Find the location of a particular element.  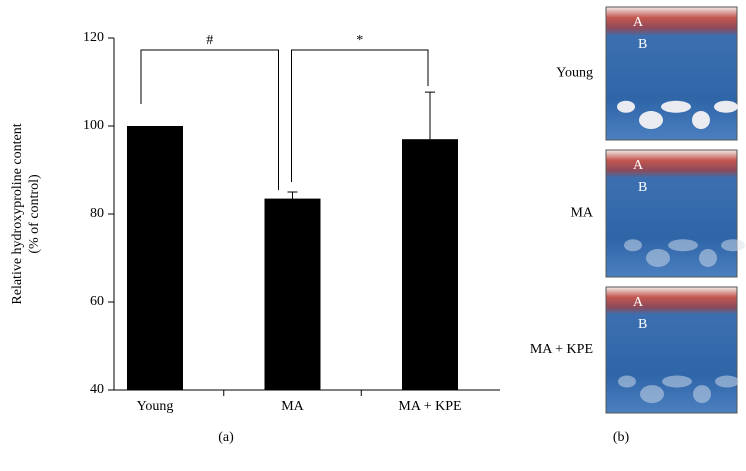

y-tick-label: 40 is located at coordinates (97, 389).